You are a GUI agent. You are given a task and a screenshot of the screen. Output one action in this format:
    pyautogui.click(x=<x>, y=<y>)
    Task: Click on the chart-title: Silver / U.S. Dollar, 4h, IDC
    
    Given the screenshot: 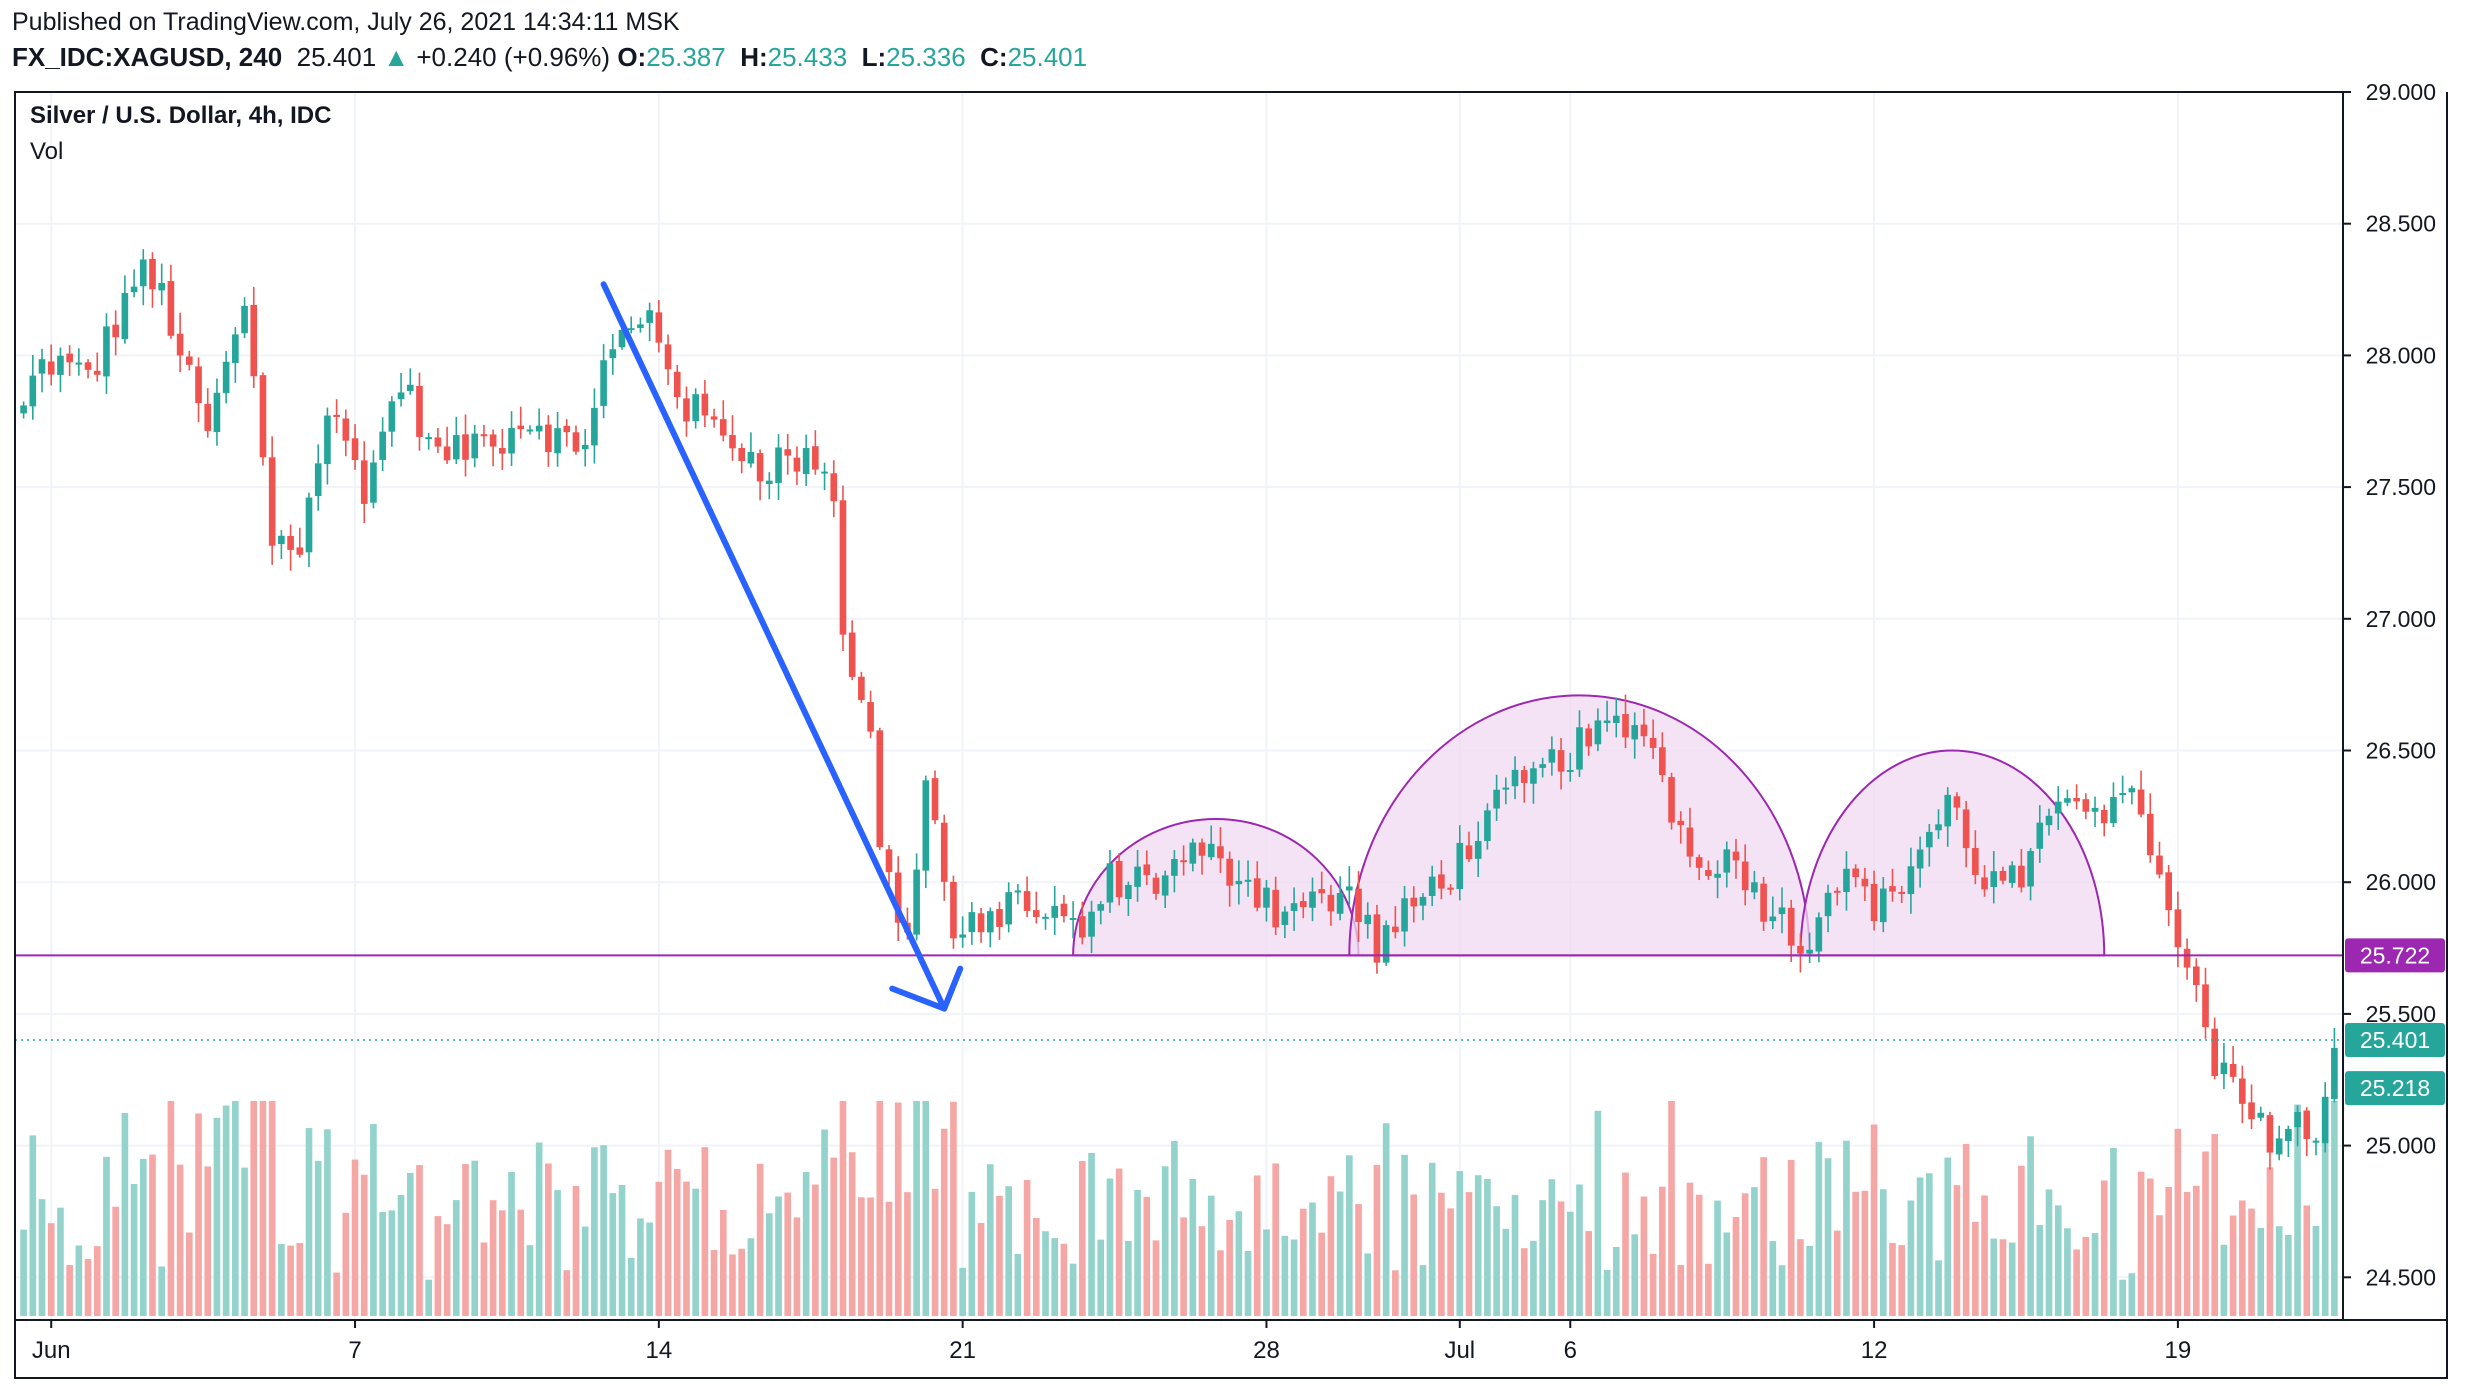 What is the action you would take?
    pyautogui.click(x=181, y=115)
    